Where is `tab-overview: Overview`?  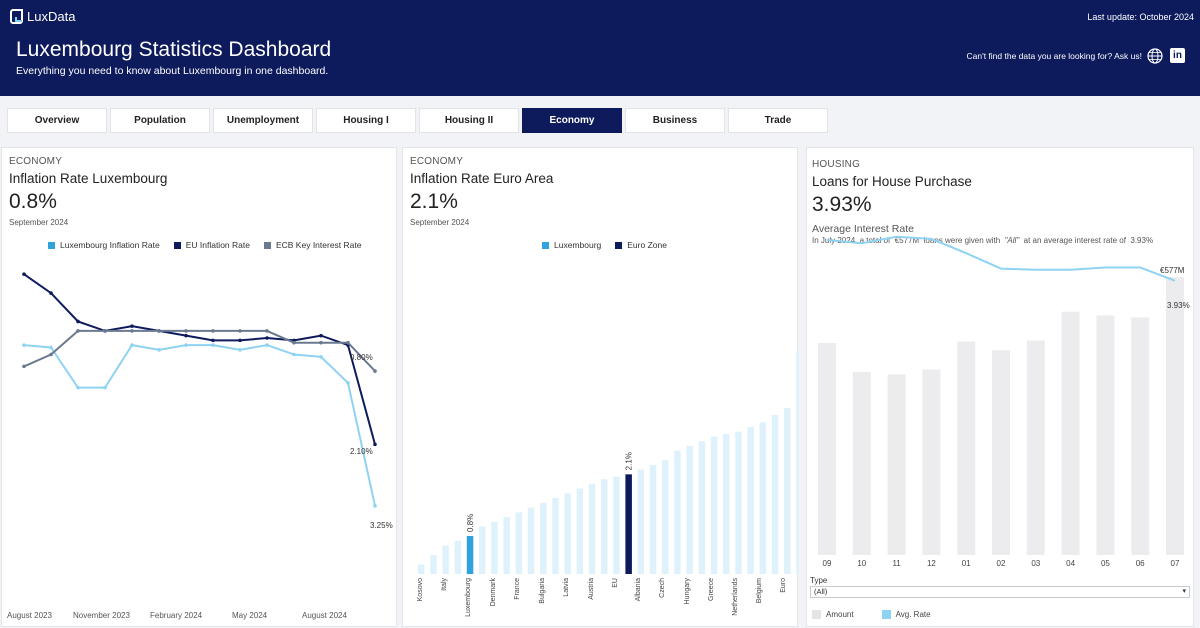
tab-overview: Overview is located at coordinates (57, 120).